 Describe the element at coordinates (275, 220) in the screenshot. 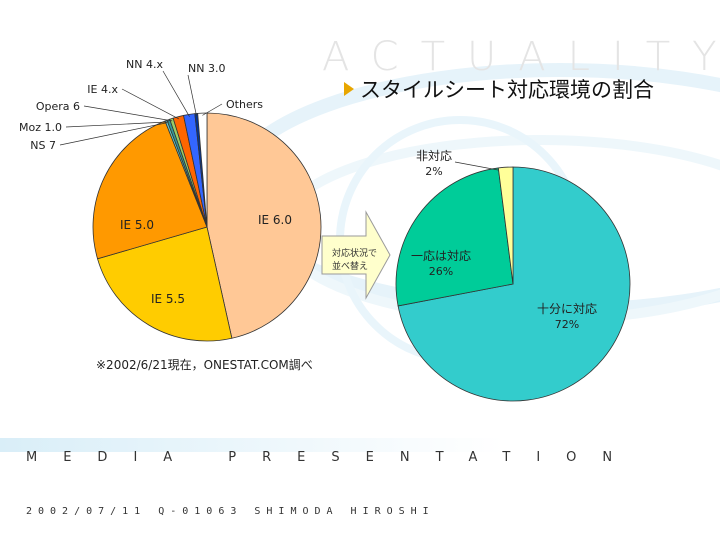

I see `label-ie-6-0: IE 6.0` at that location.